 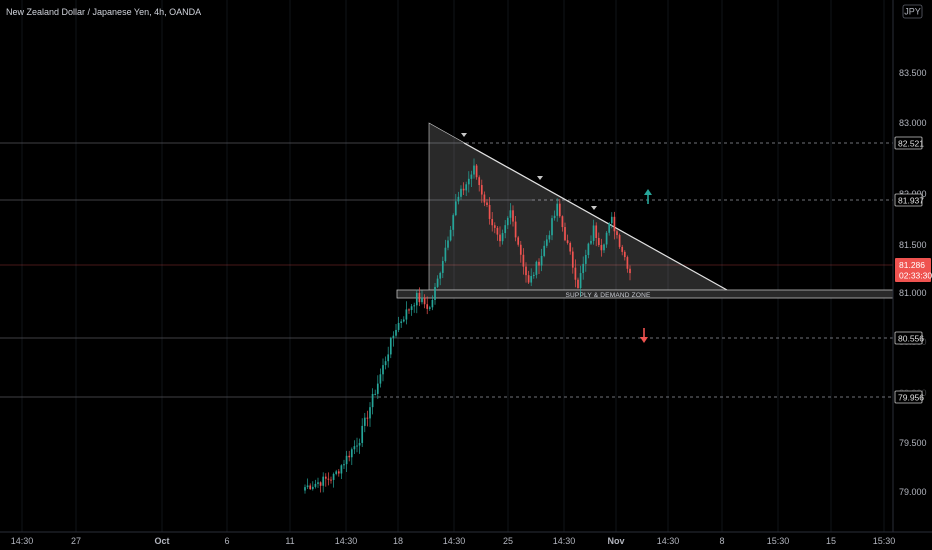 What do you see at coordinates (913, 270) in the screenshot?
I see `current-price-tag: 81.286 02:33:30` at bounding box center [913, 270].